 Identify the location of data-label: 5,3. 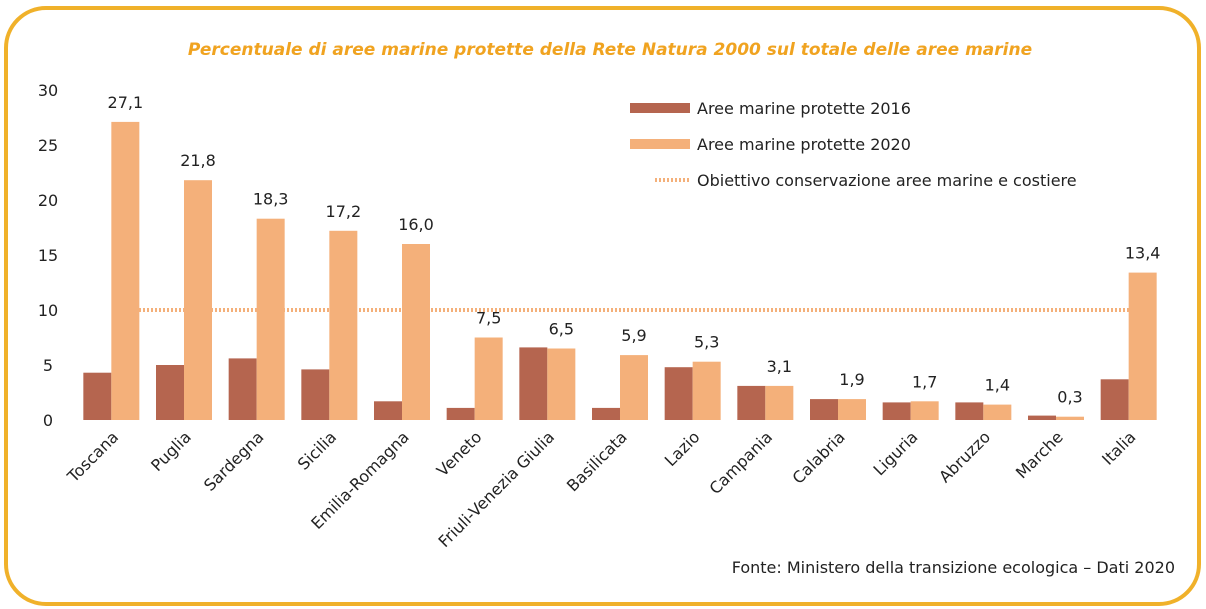
(706, 342).